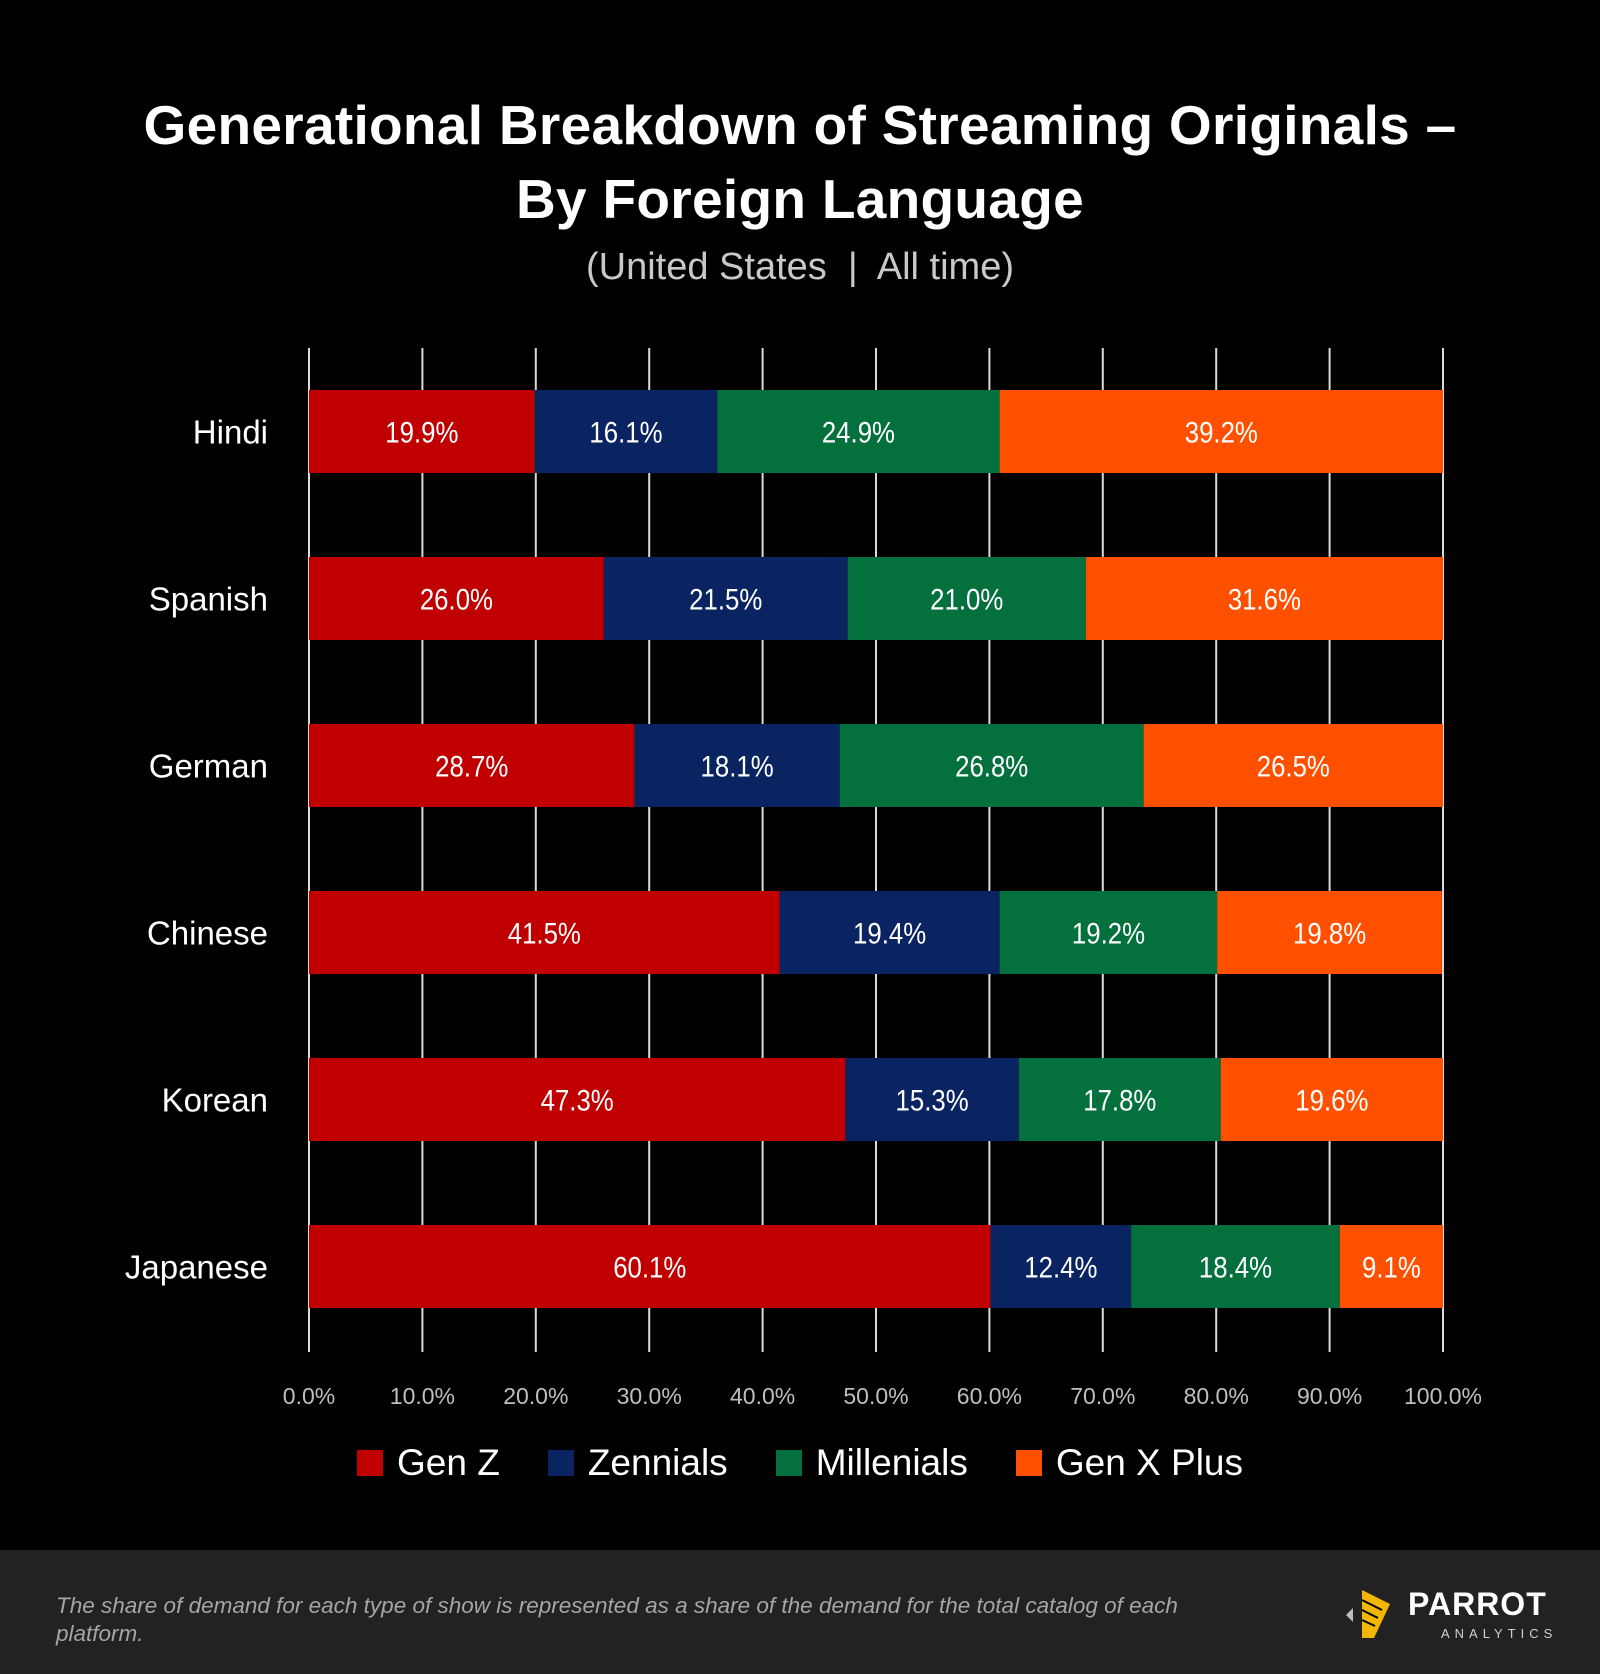  I want to click on data-label: 26.8%, so click(991, 766).